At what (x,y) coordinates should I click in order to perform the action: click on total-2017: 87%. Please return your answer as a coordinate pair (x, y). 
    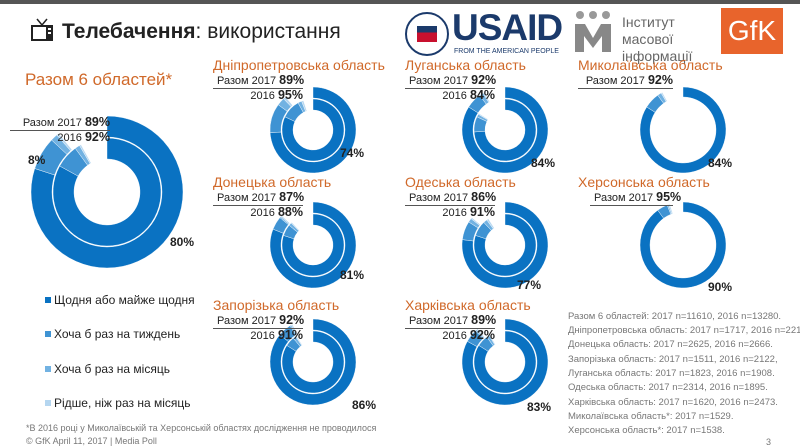
    Looking at the image, I should click on (292, 197).